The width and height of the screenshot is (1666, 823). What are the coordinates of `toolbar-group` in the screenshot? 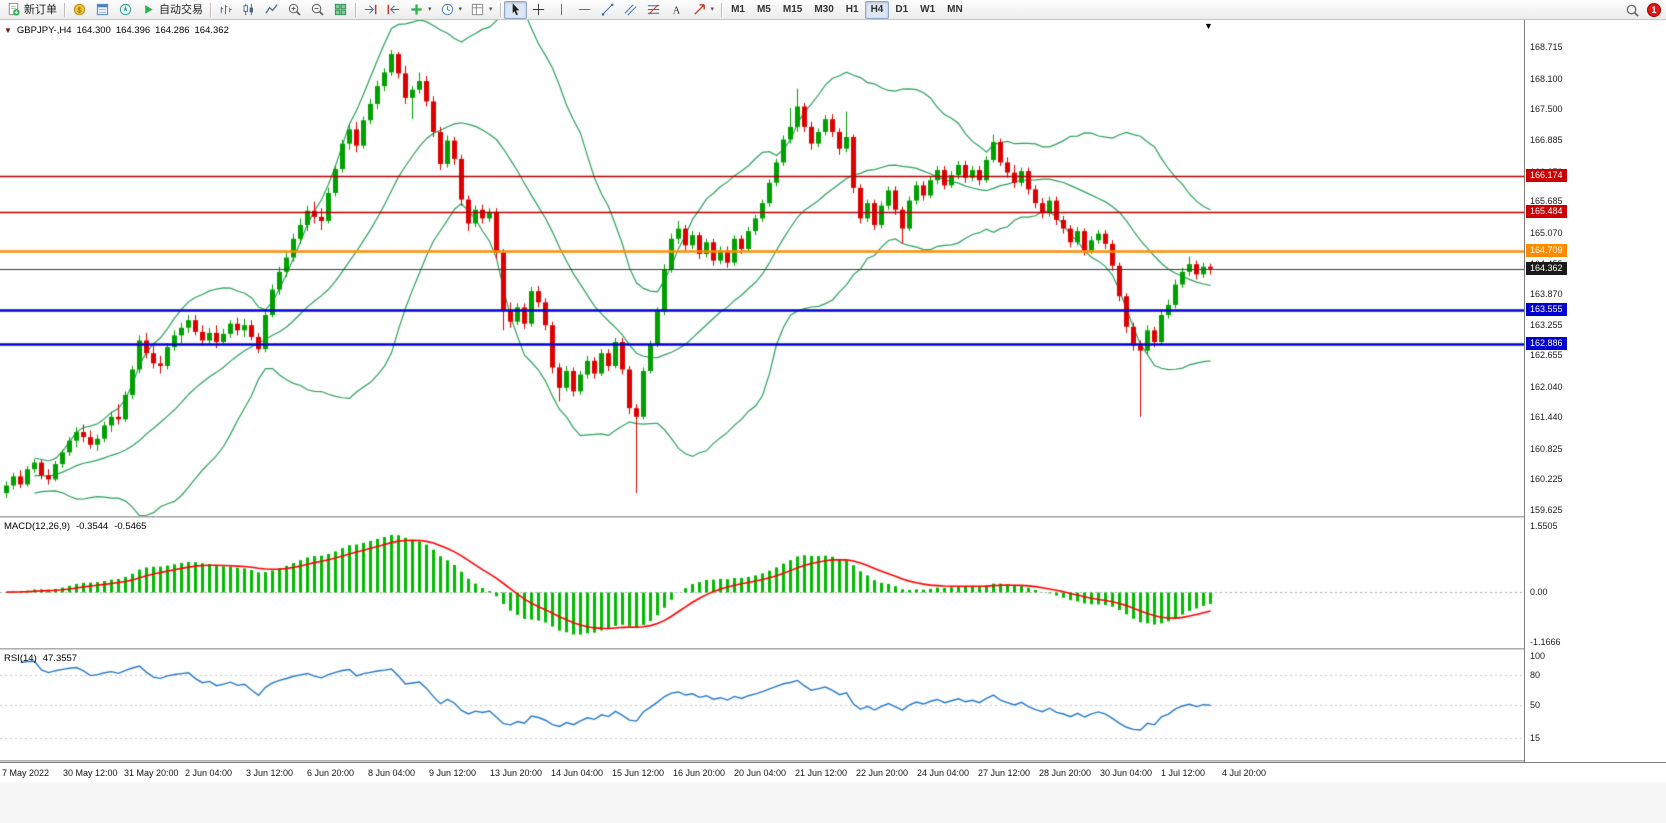 It's located at (283, 9).